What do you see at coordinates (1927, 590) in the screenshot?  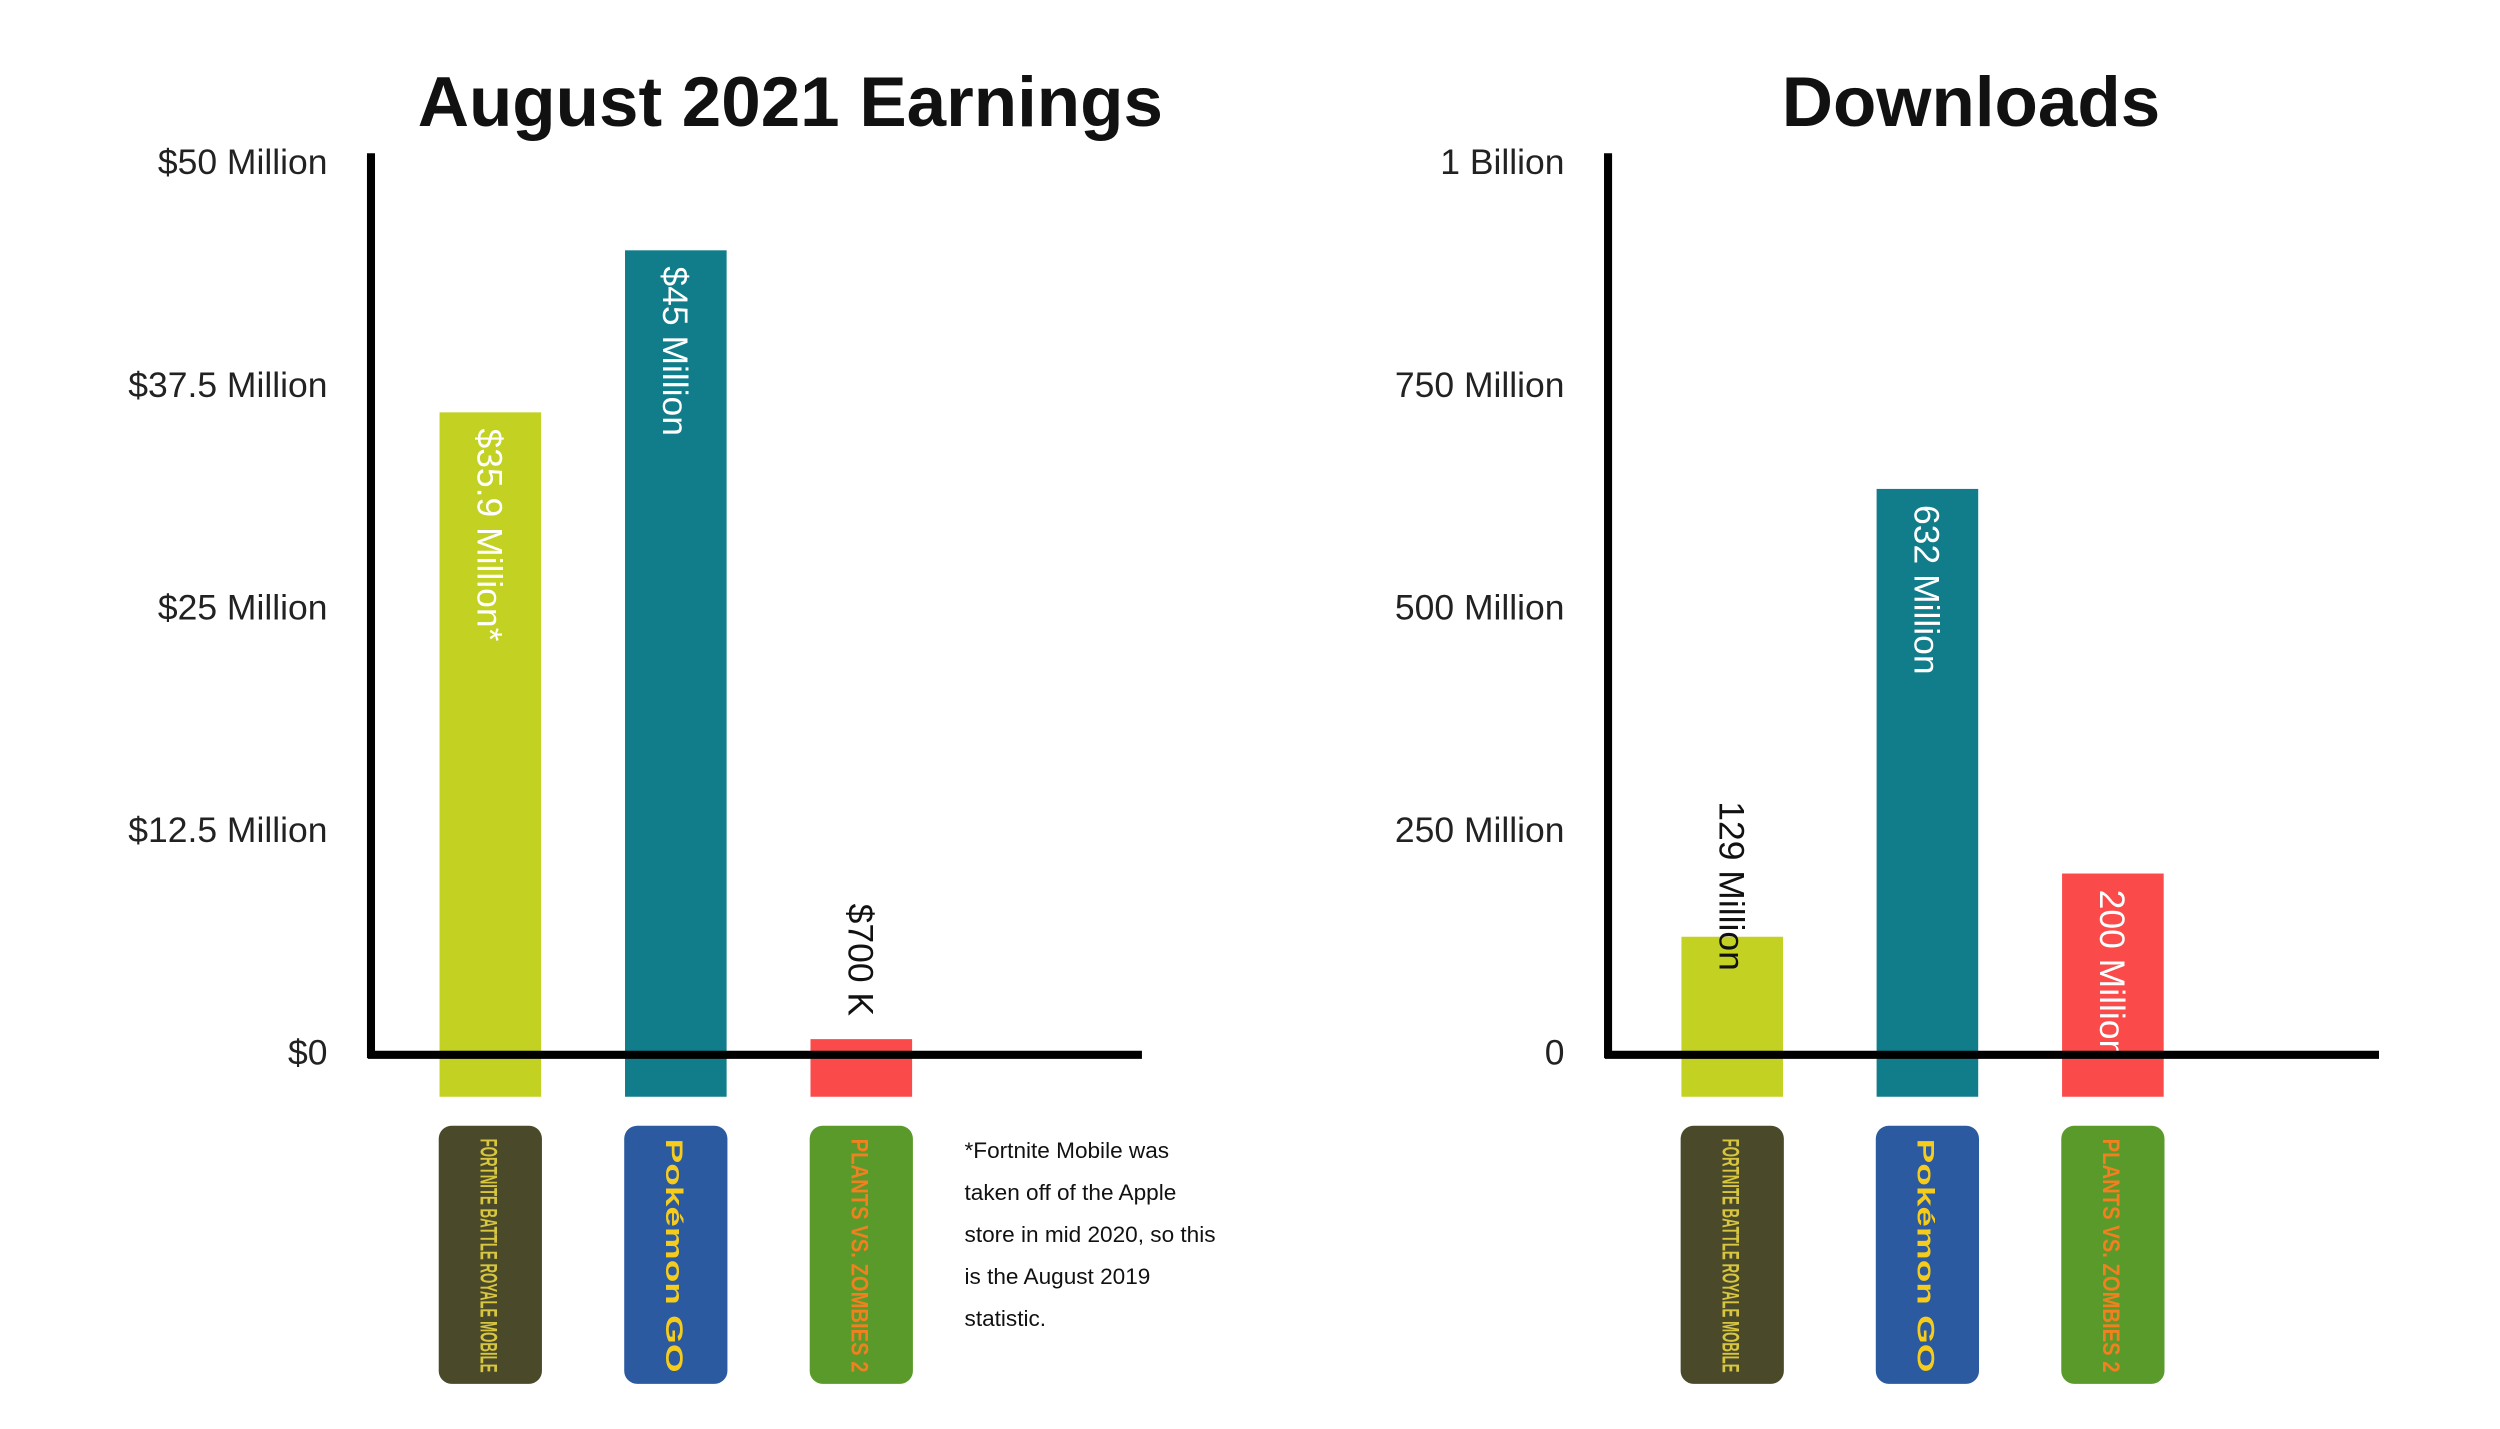 I see `value-label: 632 Million` at bounding box center [1927, 590].